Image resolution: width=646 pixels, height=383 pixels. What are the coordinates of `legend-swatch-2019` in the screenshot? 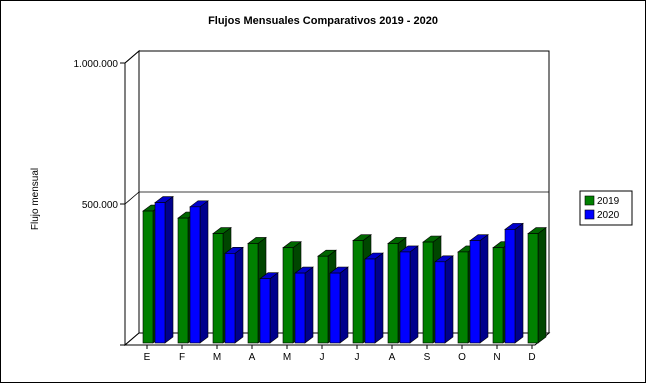 It's located at (589, 200).